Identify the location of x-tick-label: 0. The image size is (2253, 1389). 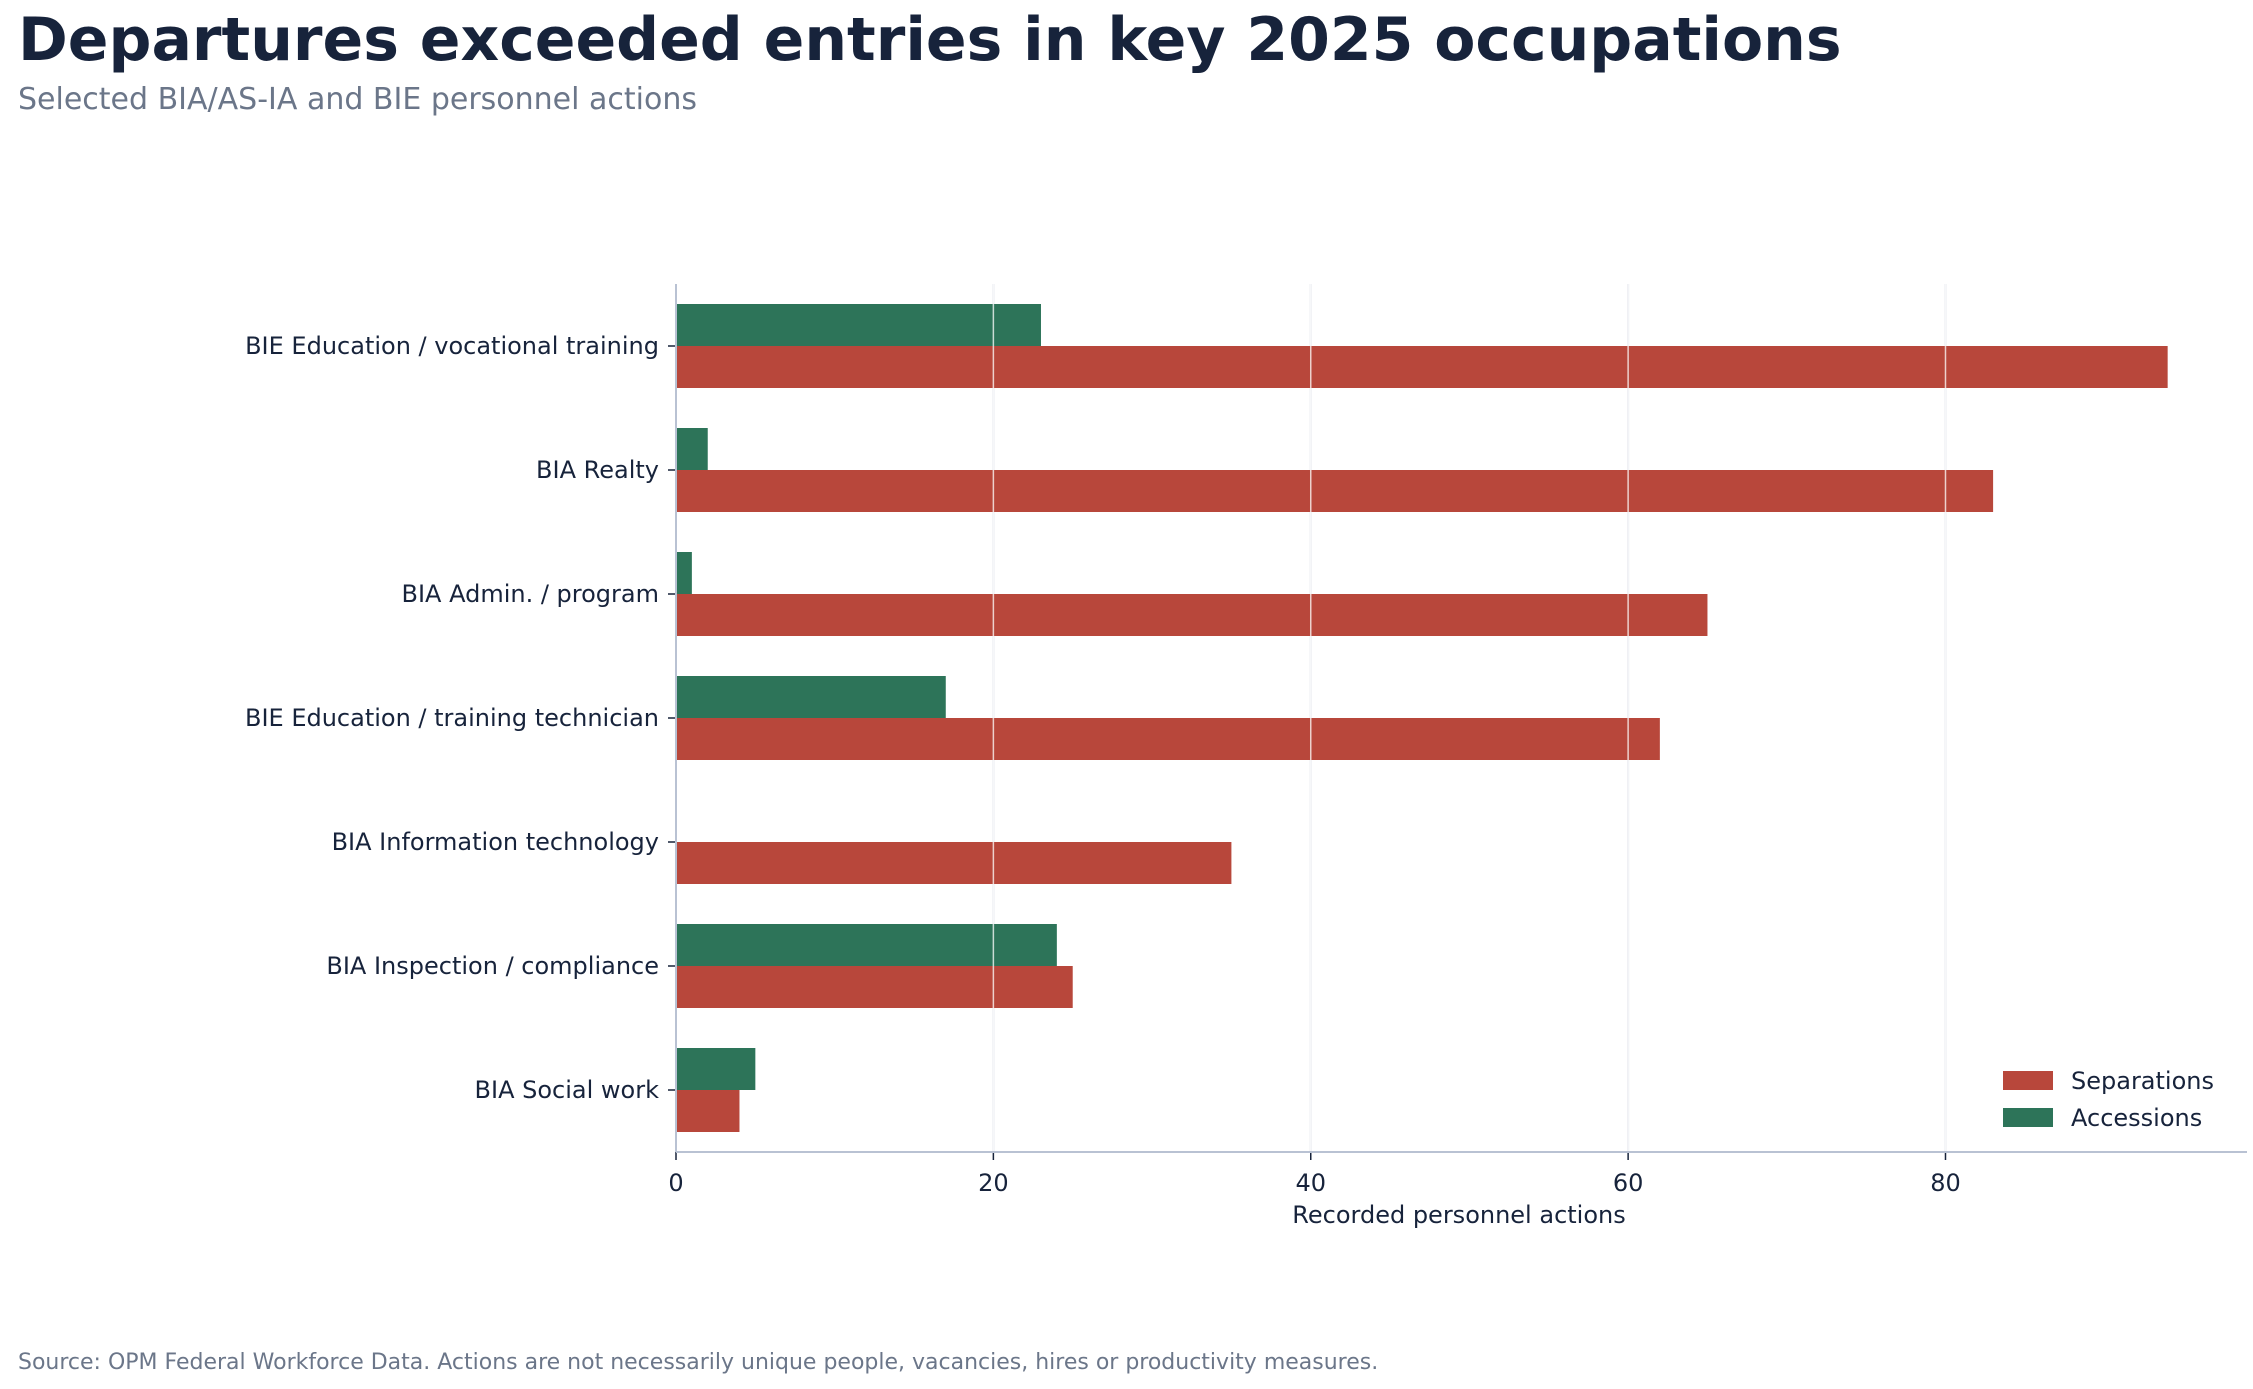
(675, 1183).